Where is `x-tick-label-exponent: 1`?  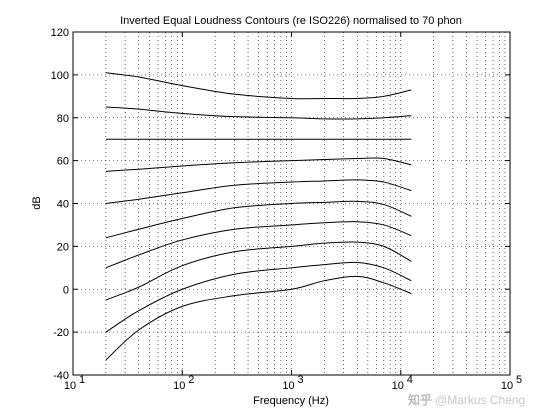 x-tick-label-exponent: 1 is located at coordinates (82, 380).